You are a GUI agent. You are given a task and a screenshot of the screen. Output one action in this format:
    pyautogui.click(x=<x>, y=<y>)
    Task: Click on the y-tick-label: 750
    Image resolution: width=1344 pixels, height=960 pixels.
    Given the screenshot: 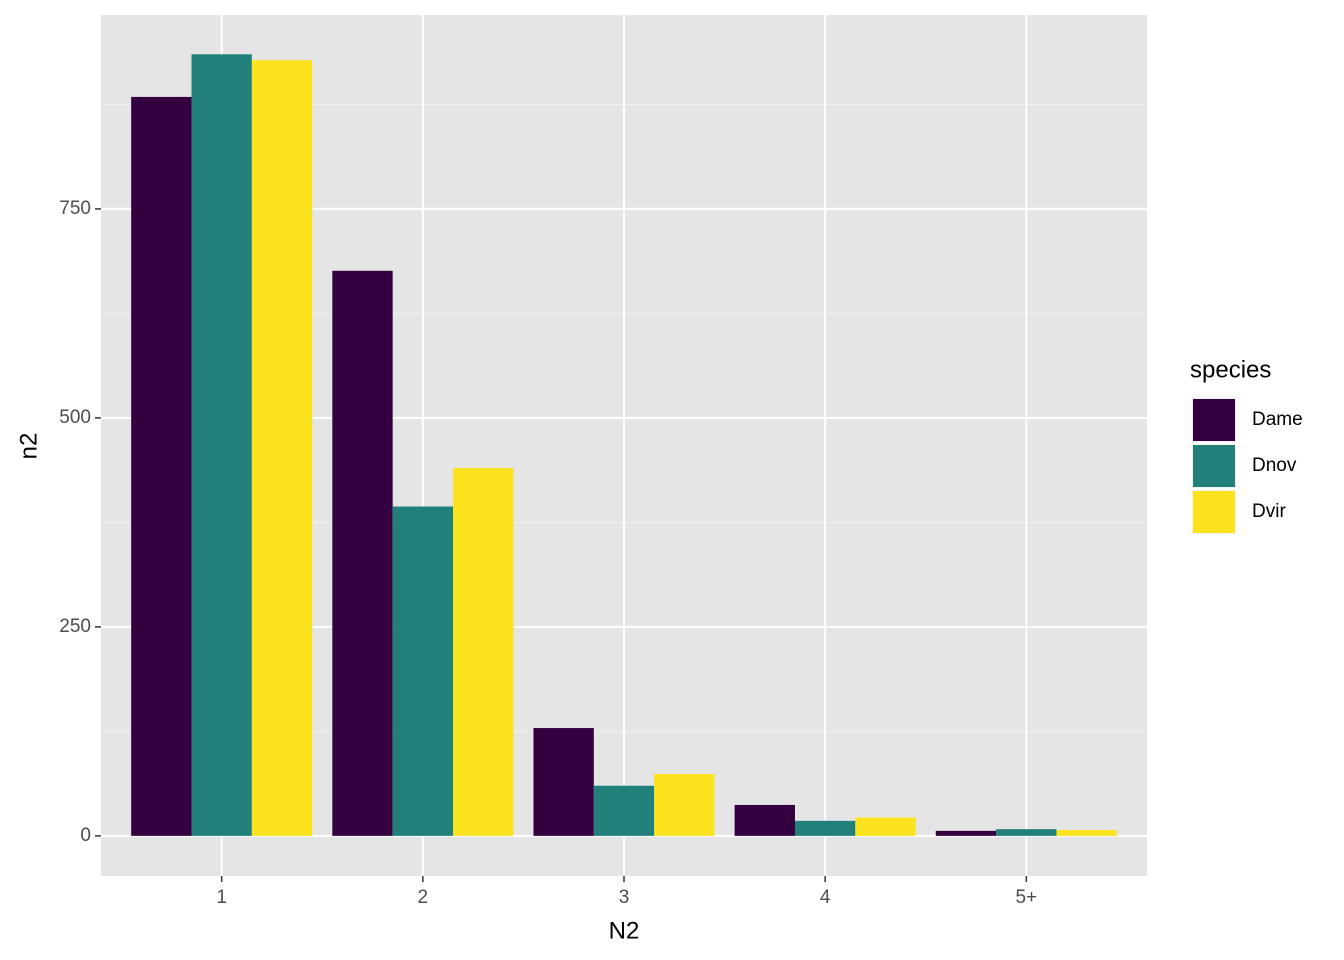 What is the action you would take?
    pyautogui.click(x=75, y=208)
    